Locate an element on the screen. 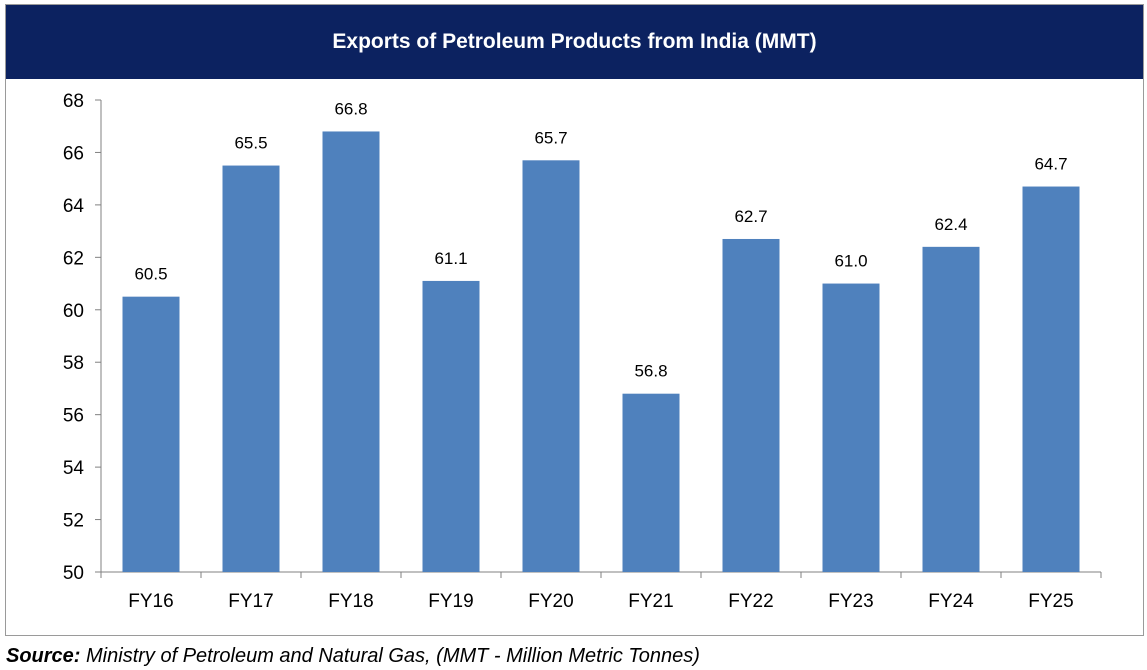 This screenshot has width=1147, height=670. x-tick-label: FY22 is located at coordinates (750, 601).